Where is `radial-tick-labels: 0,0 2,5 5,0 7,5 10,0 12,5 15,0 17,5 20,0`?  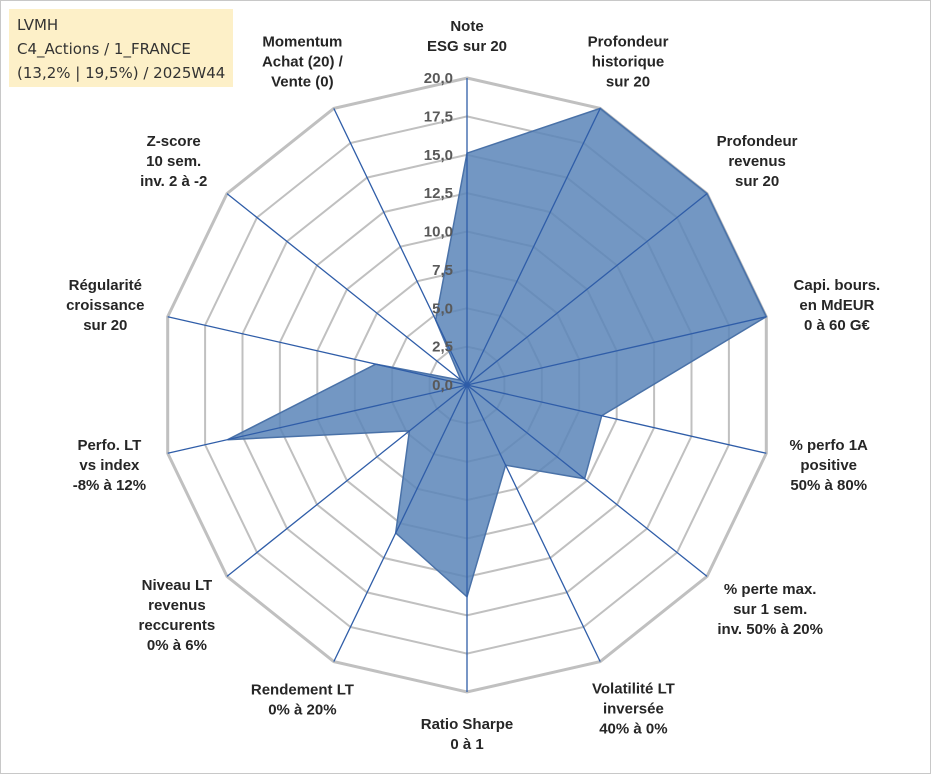
radial-tick-labels: 0,0 2,5 5,0 7,5 10,0 12,5 15,0 17,5 20,0 is located at coordinates (438, 232).